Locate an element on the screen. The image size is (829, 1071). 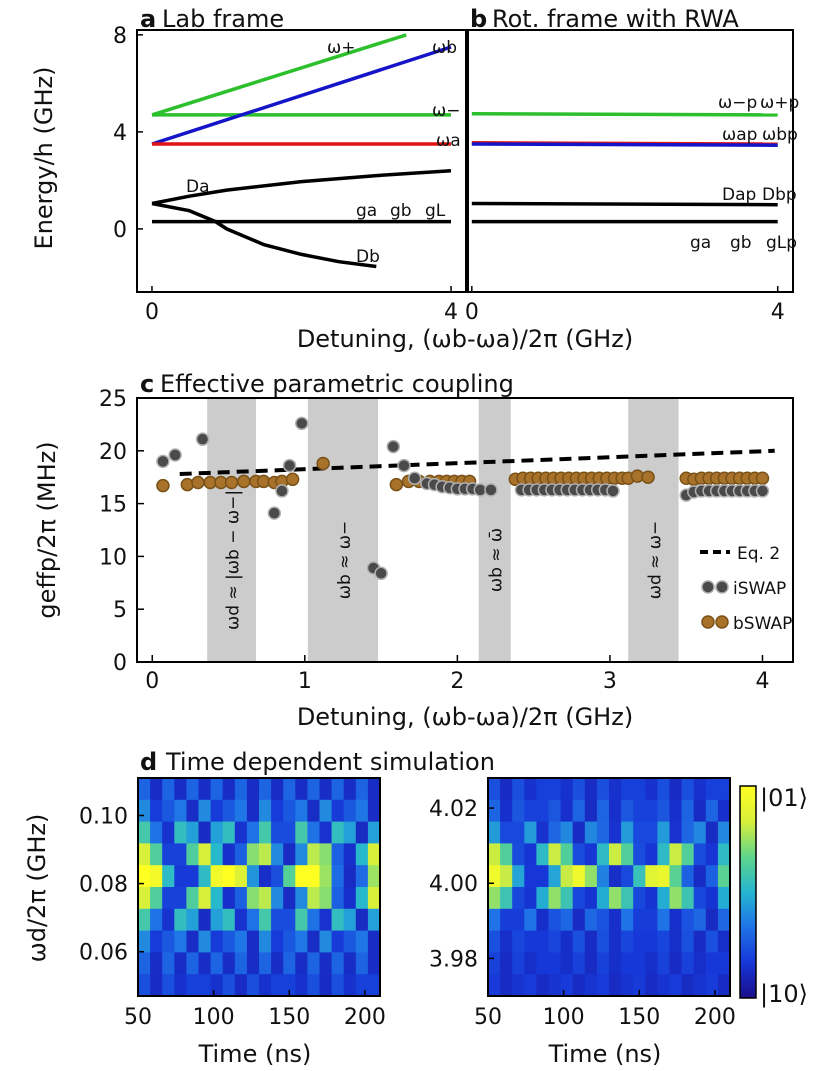
d-y-tick-label: 0.08 is located at coordinates (103, 885).